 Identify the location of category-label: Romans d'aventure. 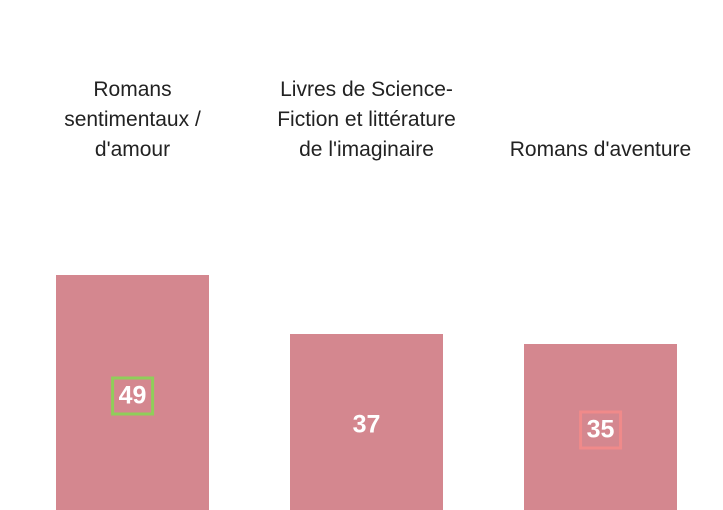
(600, 149).